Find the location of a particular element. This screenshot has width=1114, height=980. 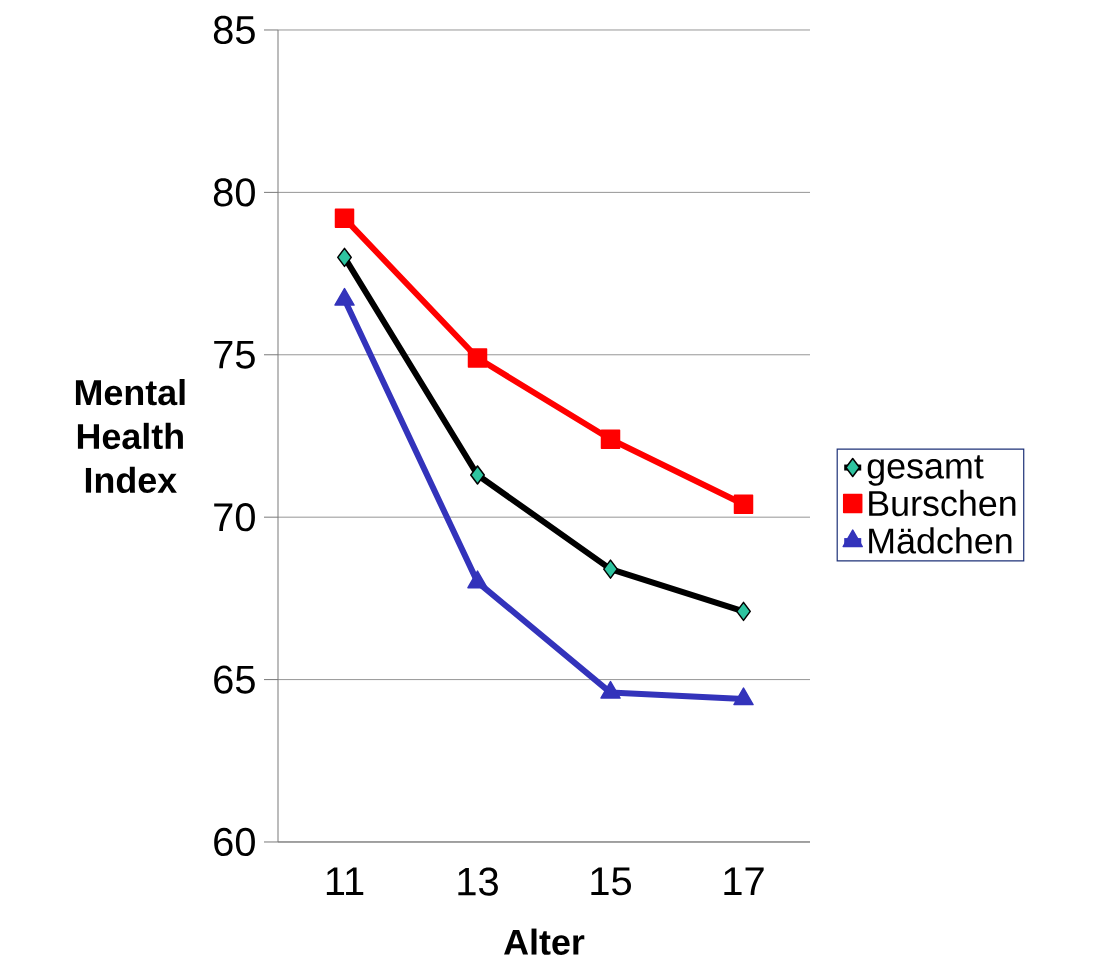

y-tick-label: 65 is located at coordinates (234, 679).